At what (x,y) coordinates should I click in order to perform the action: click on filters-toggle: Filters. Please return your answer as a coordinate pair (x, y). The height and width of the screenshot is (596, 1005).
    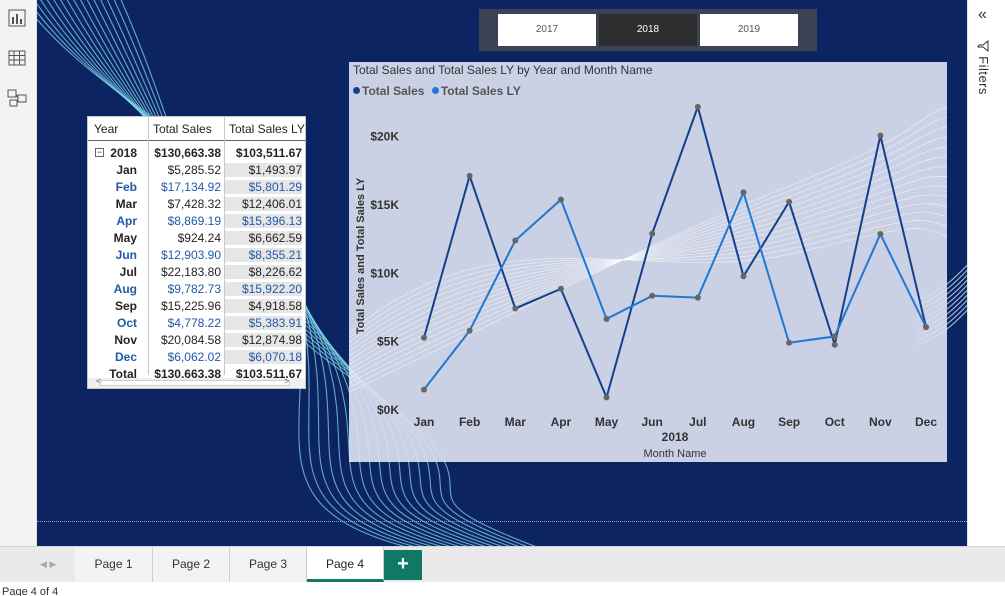
    Looking at the image, I should click on (983, 67).